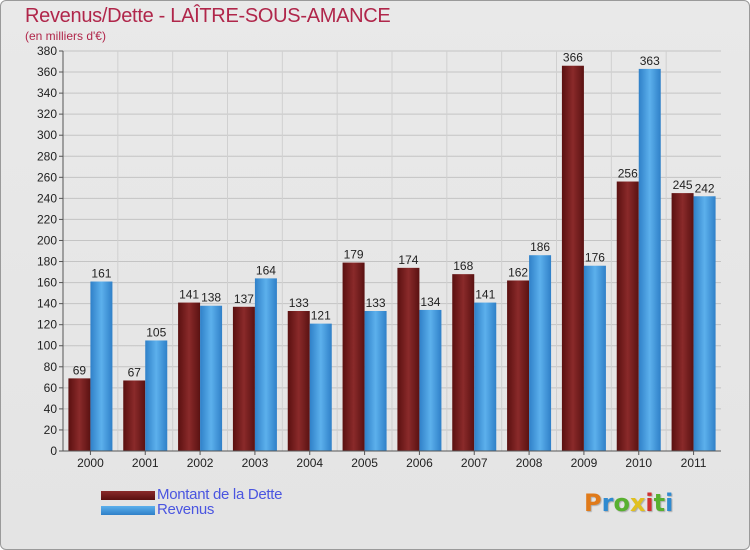 The height and width of the screenshot is (550, 750). What do you see at coordinates (53, 451) in the screenshot?
I see `y-tick-label: 0` at bounding box center [53, 451].